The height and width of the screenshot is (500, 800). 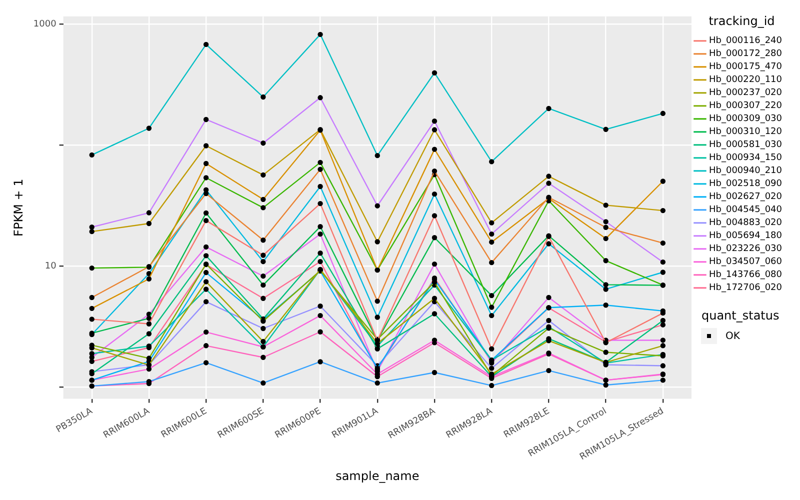 What do you see at coordinates (745, 197) in the screenshot?
I see `legend-label: Hb_002627_020` at bounding box center [745, 197].